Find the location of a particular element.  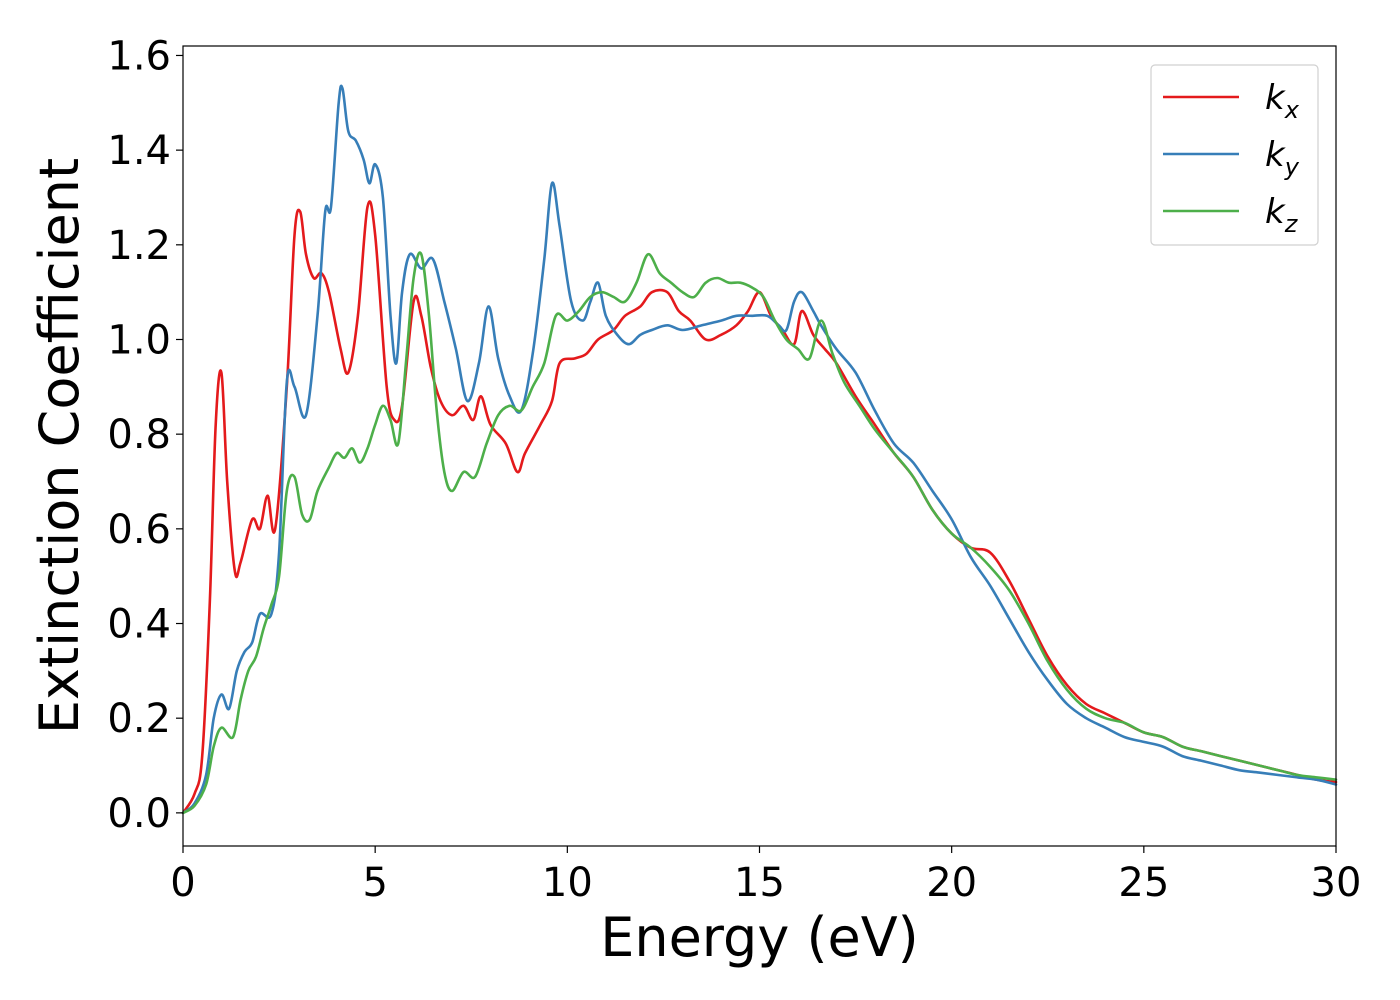

legend-label-k-y: ky is located at coordinates (1282, 158).